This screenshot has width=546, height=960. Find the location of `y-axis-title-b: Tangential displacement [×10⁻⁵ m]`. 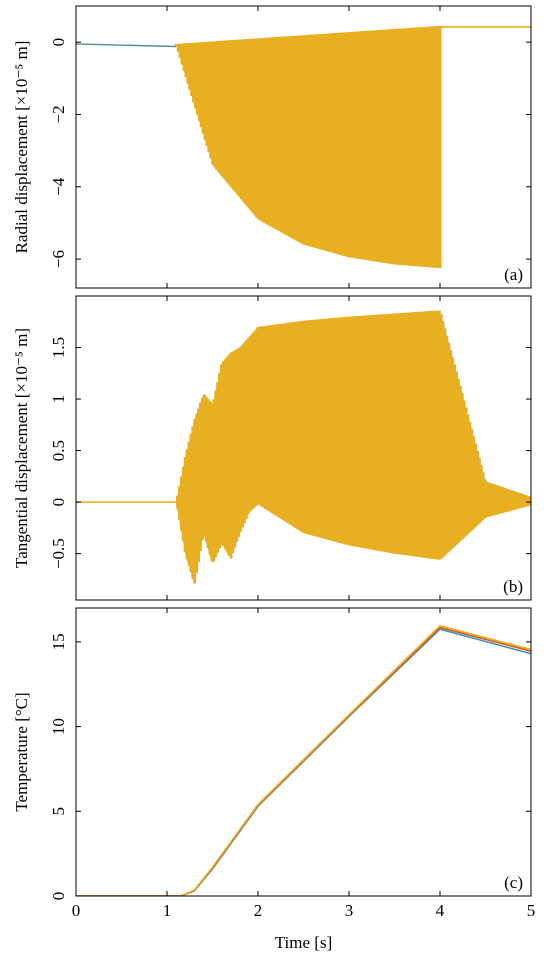

y-axis-title-b: Tangential displacement [×10⁻⁵ m] is located at coordinates (21, 448).